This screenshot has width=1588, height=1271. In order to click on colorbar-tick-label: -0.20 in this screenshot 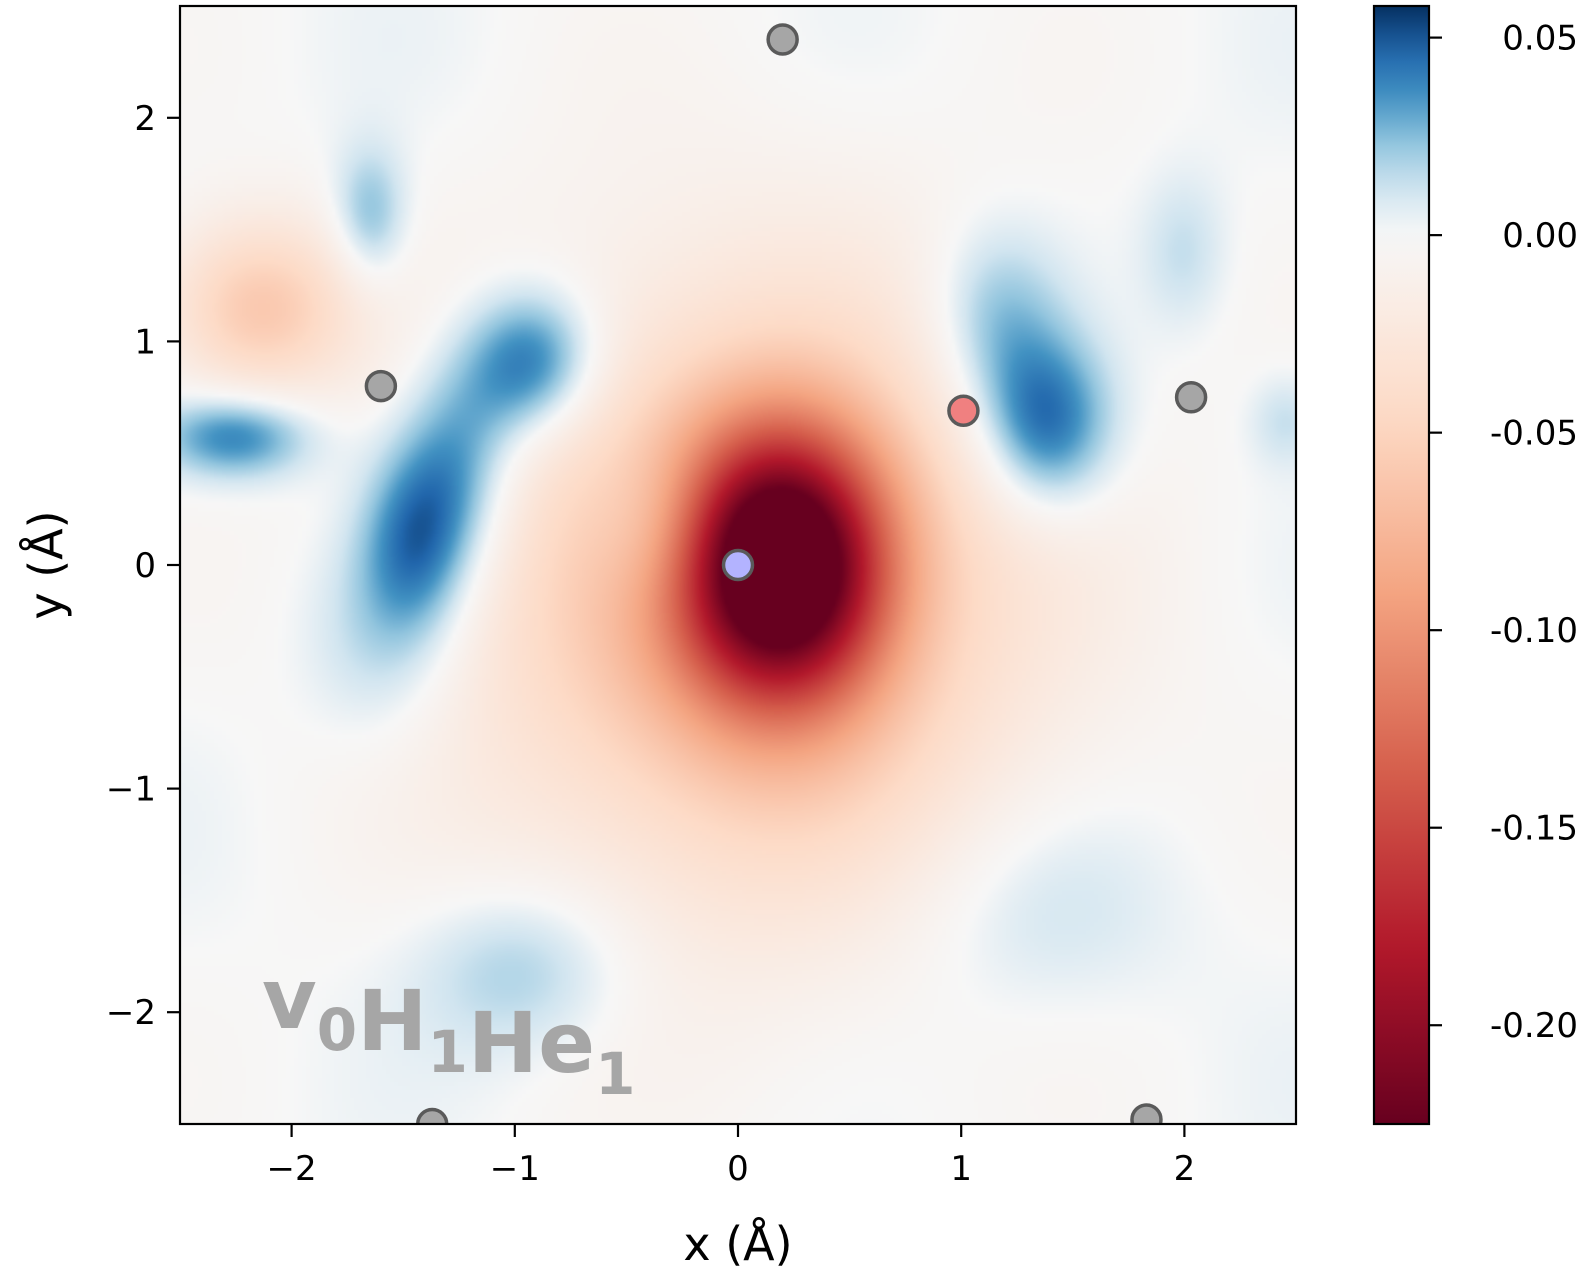, I will do `click(1534, 1026)`.